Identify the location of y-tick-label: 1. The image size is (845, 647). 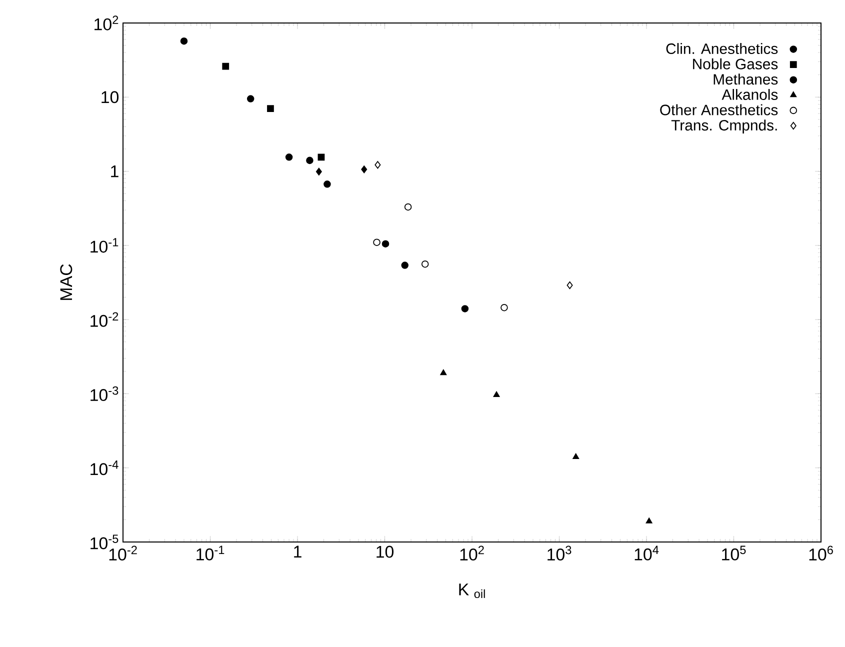
(114, 171).